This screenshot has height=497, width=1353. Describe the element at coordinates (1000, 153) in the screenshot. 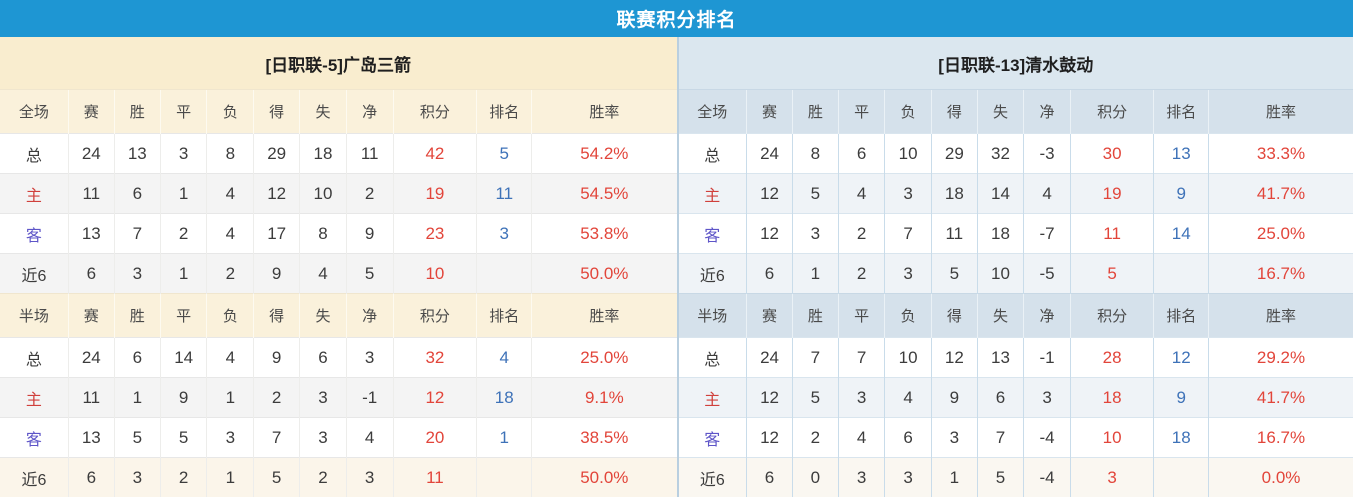

I see `stat-cell: 32` at that location.